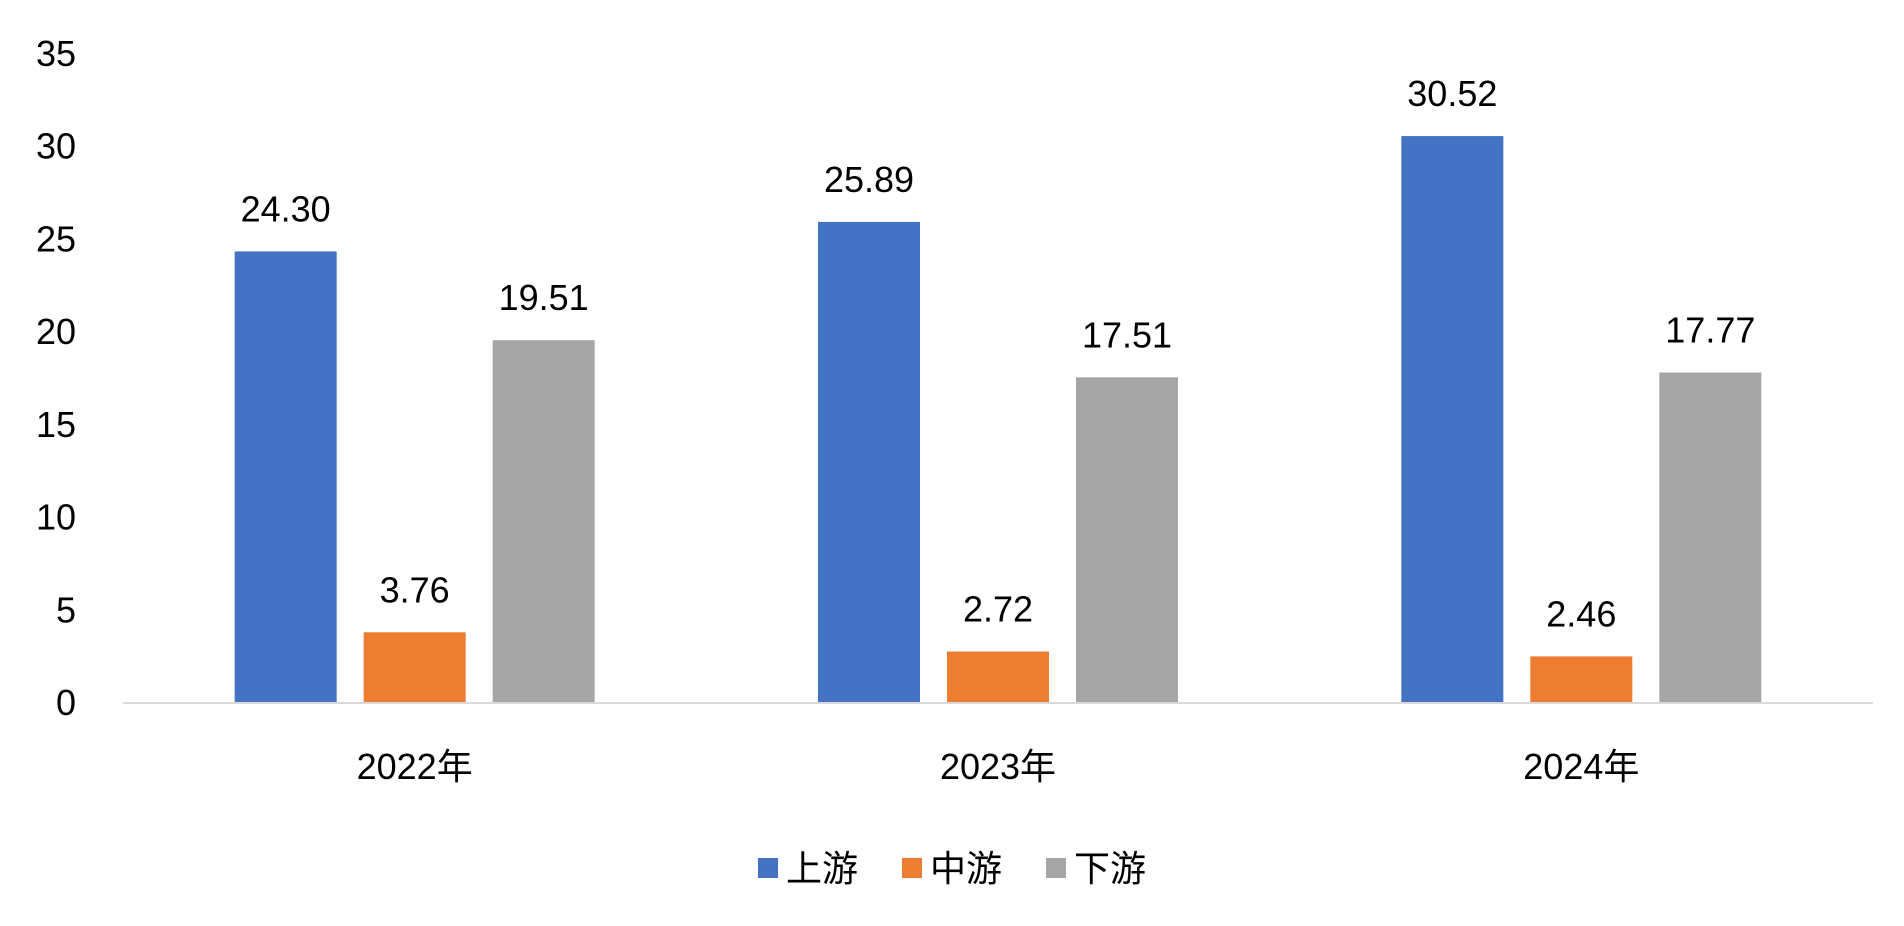 The image size is (1904, 926). Describe the element at coordinates (66, 609) in the screenshot. I see `y-tick-label: 5` at that location.